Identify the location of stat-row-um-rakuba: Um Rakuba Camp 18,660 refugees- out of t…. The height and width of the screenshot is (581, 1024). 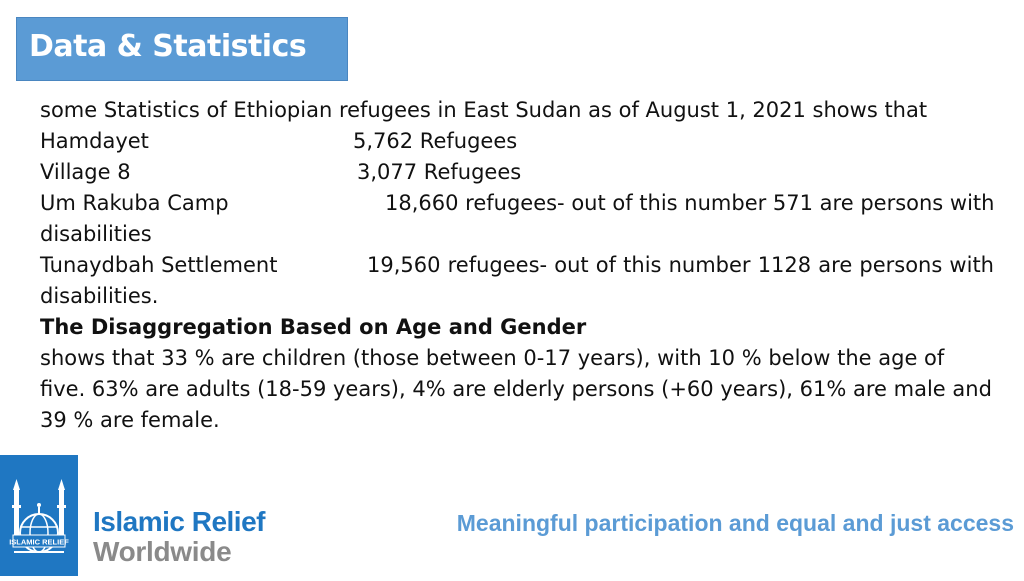
(517, 203).